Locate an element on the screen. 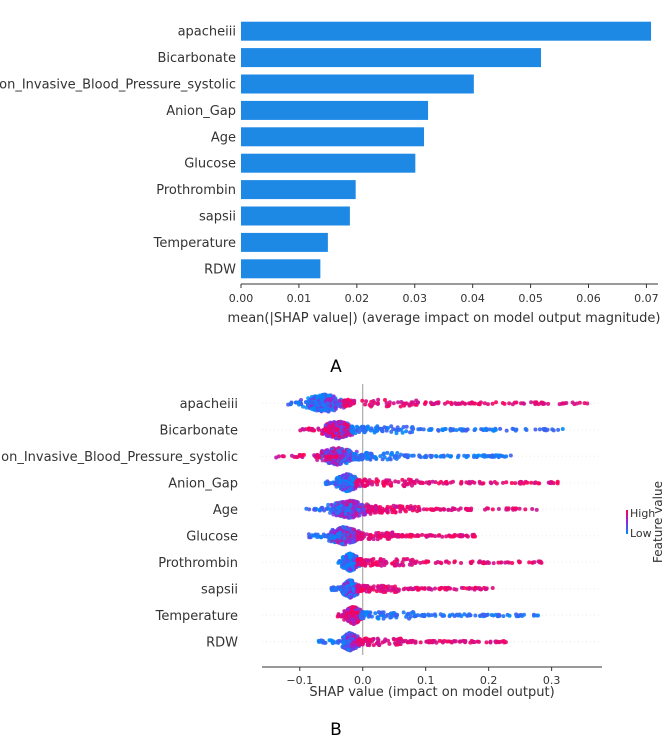 The image size is (669, 740). x-tick-label: 0.06 is located at coordinates (588, 298).